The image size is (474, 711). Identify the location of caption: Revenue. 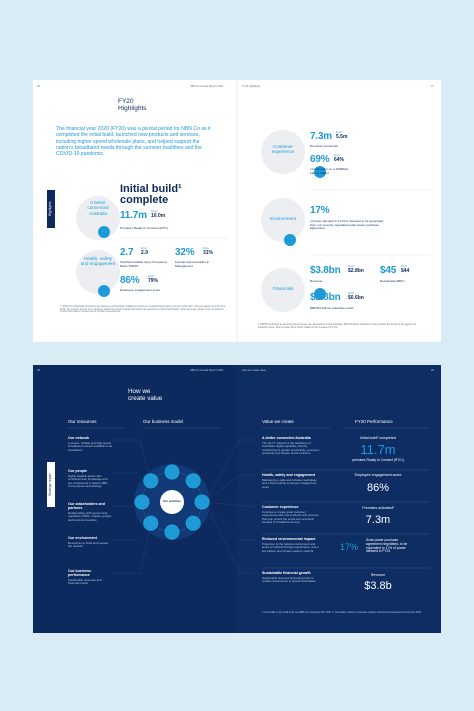
(316, 281).